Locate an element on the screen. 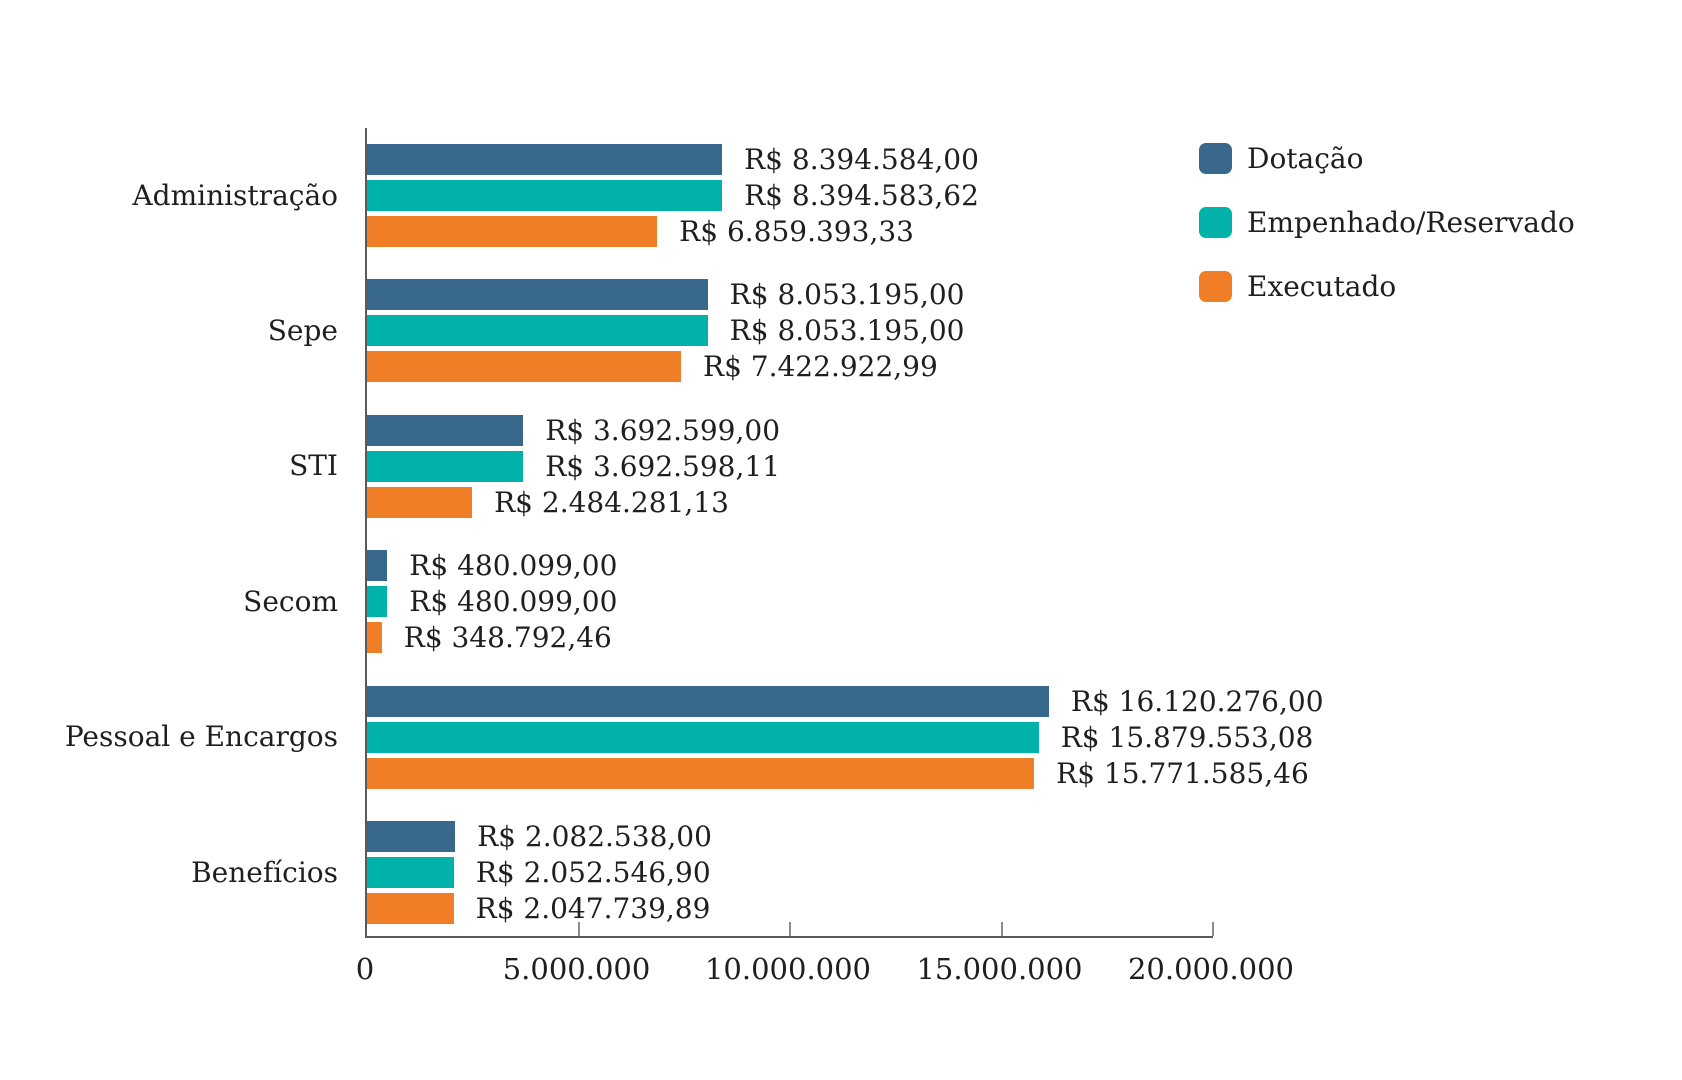  value-label: R$ 16.120.276,00 is located at coordinates (1197, 701).